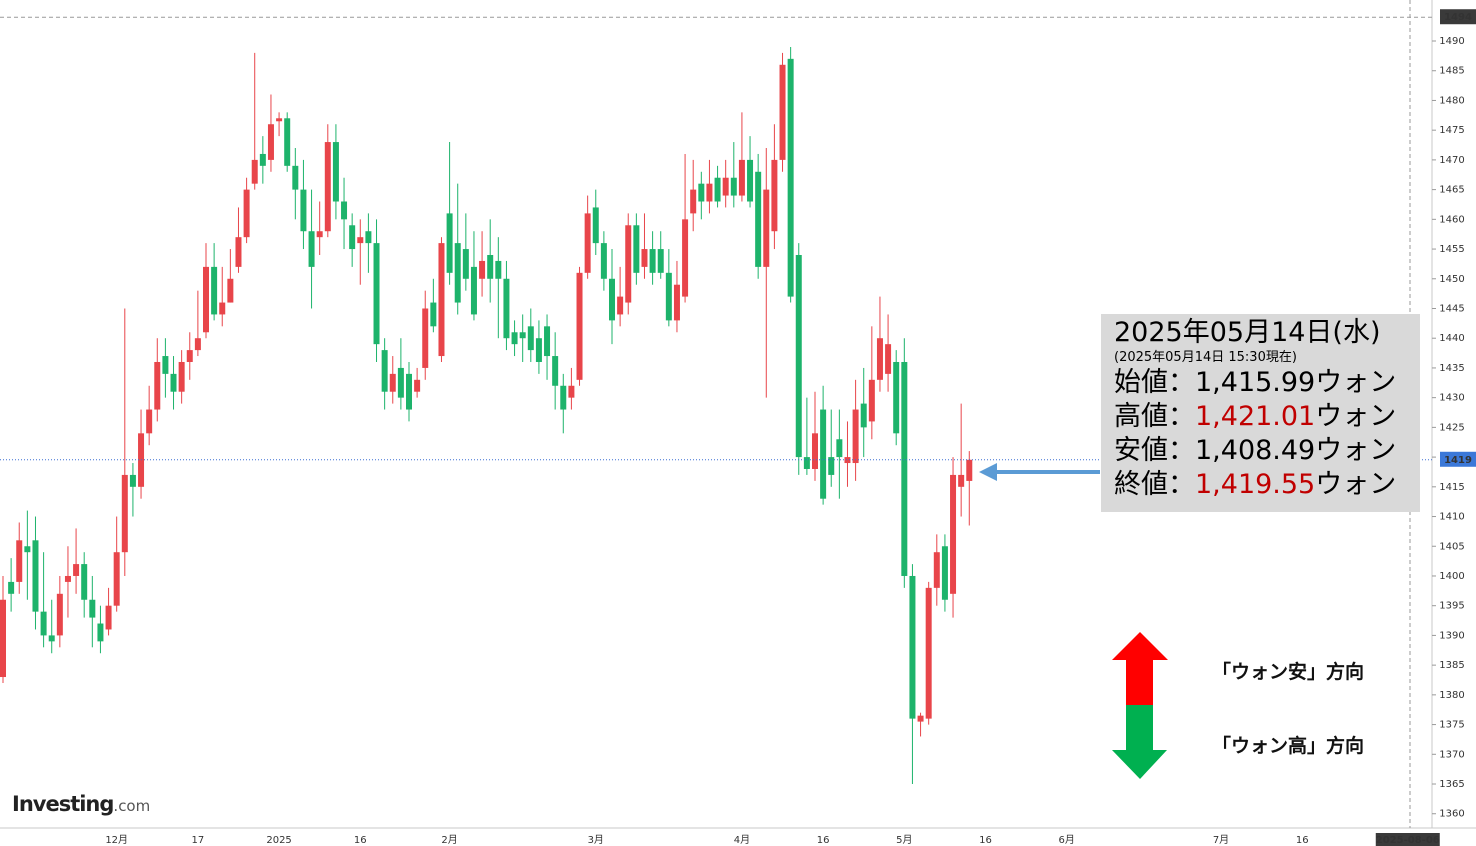 The width and height of the screenshot is (1476, 846). Describe the element at coordinates (1141, 484) in the screenshot. I see `info-label: 終値` at that location.